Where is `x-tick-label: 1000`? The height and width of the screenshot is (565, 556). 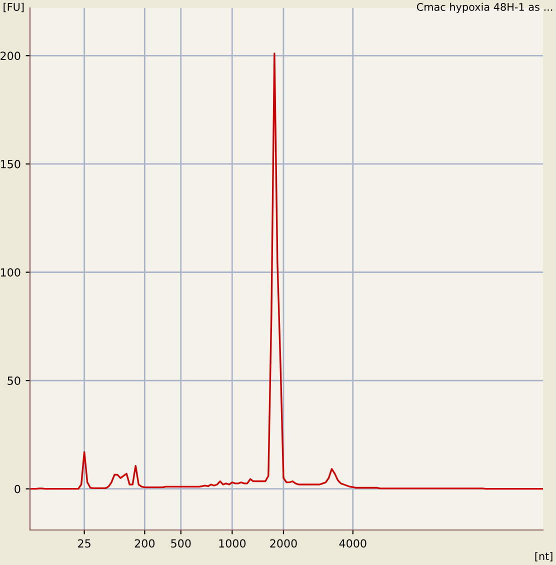 x-tick-label: 1000 is located at coordinates (232, 543).